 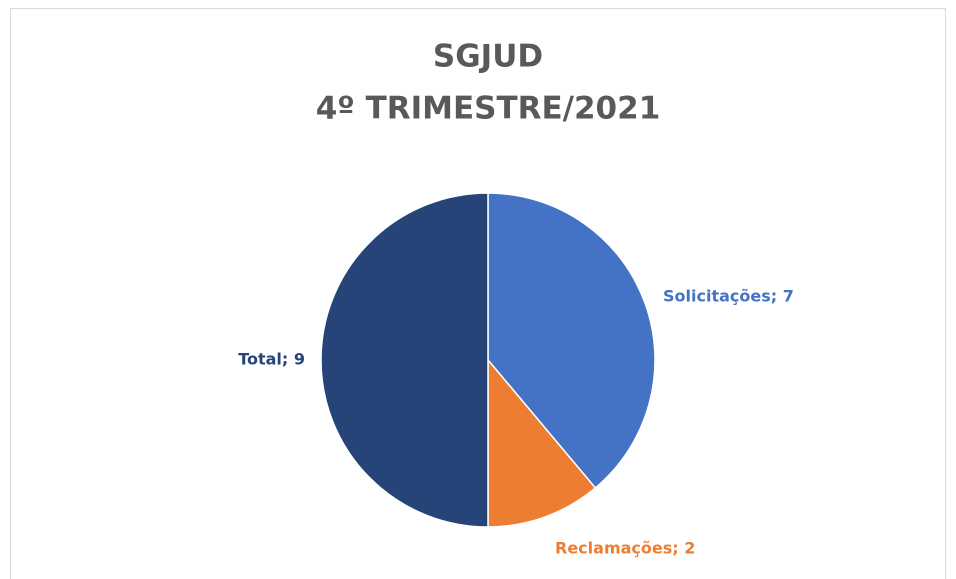 What do you see at coordinates (271, 359) in the screenshot?
I see `data-label: Total; 9` at bounding box center [271, 359].